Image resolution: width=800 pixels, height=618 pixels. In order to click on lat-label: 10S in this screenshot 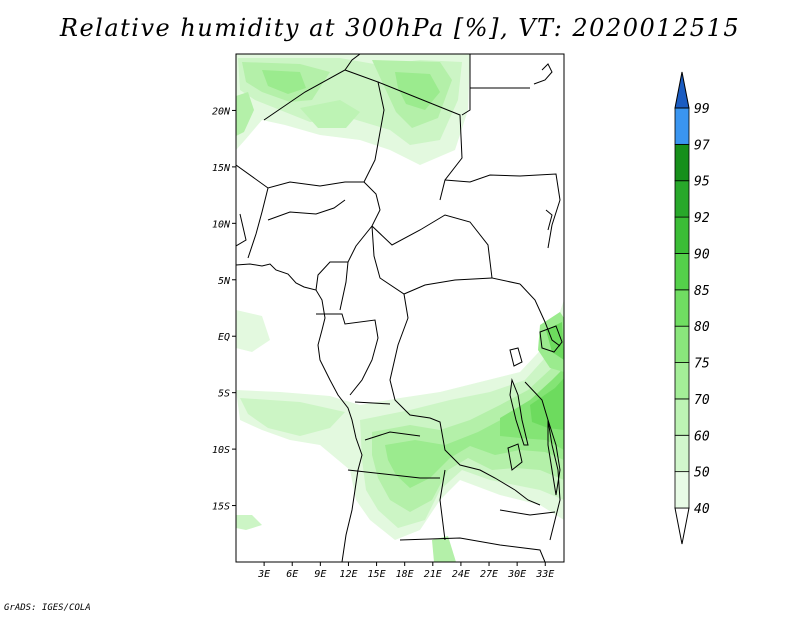, I will do `click(221, 450)`.